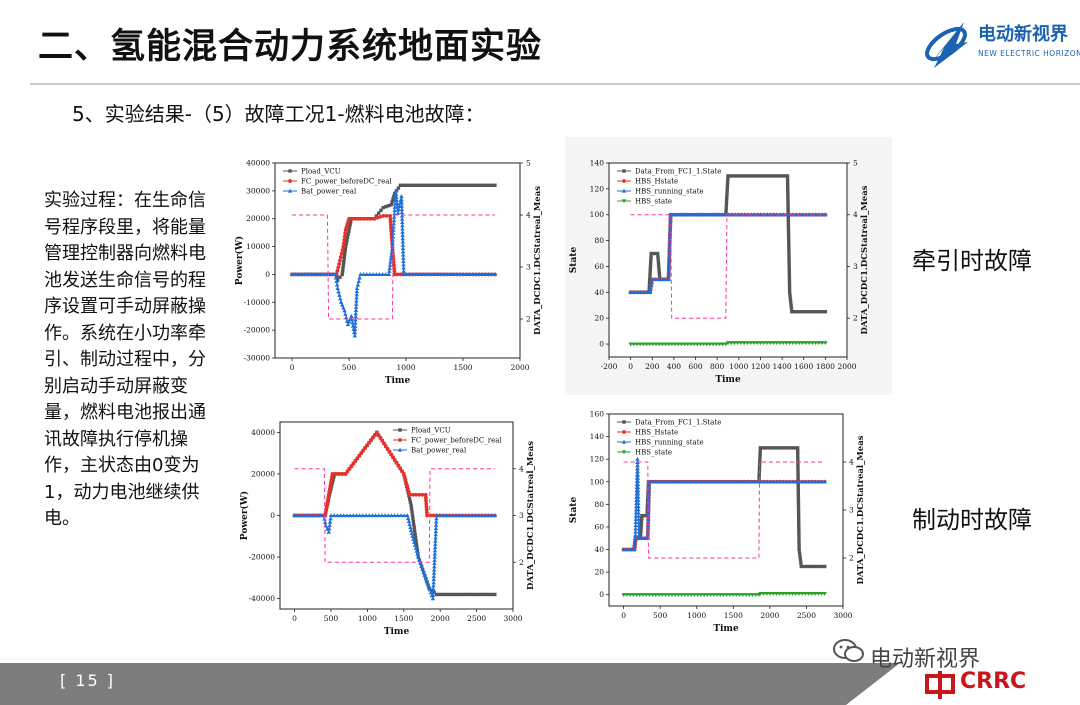 This screenshot has width=1080, height=705. What do you see at coordinates (623, 615) in the screenshot?
I see `x-tick-label: 0` at bounding box center [623, 615].